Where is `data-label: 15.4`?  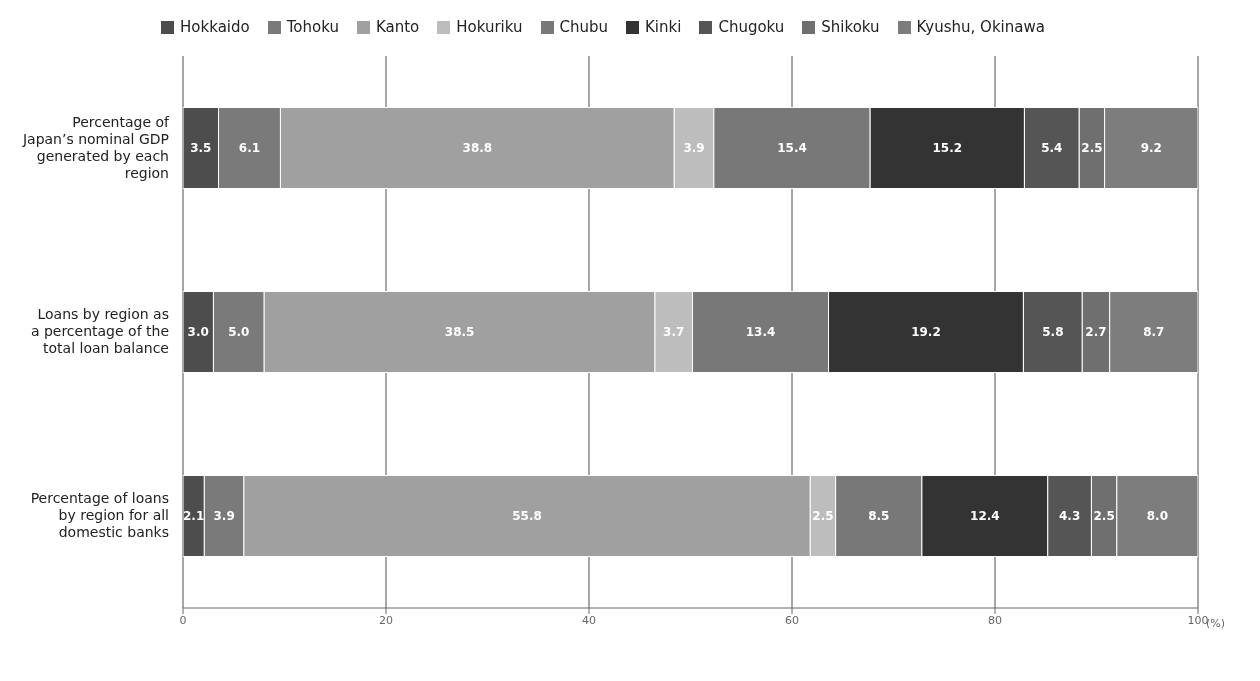 data-label: 15.4 is located at coordinates (792, 148).